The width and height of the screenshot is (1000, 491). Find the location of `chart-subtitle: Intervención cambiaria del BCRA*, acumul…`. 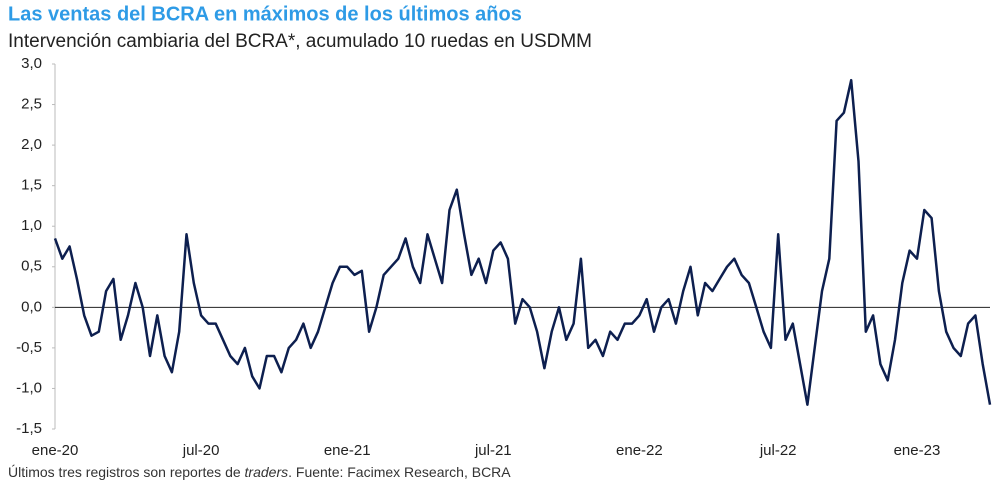

chart-subtitle: Intervención cambiaria del BCRA*, acumul… is located at coordinates (300, 41).